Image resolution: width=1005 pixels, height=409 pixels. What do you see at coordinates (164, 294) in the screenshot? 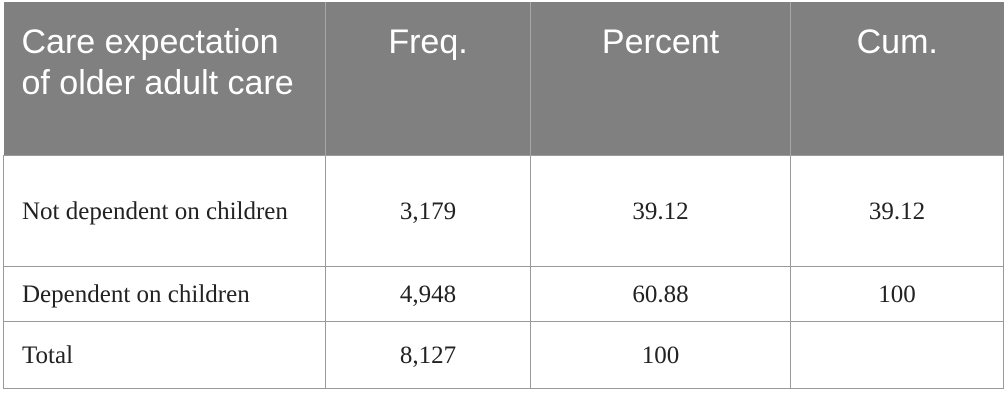
I see `table-cell: Dependent on children` at bounding box center [164, 294].